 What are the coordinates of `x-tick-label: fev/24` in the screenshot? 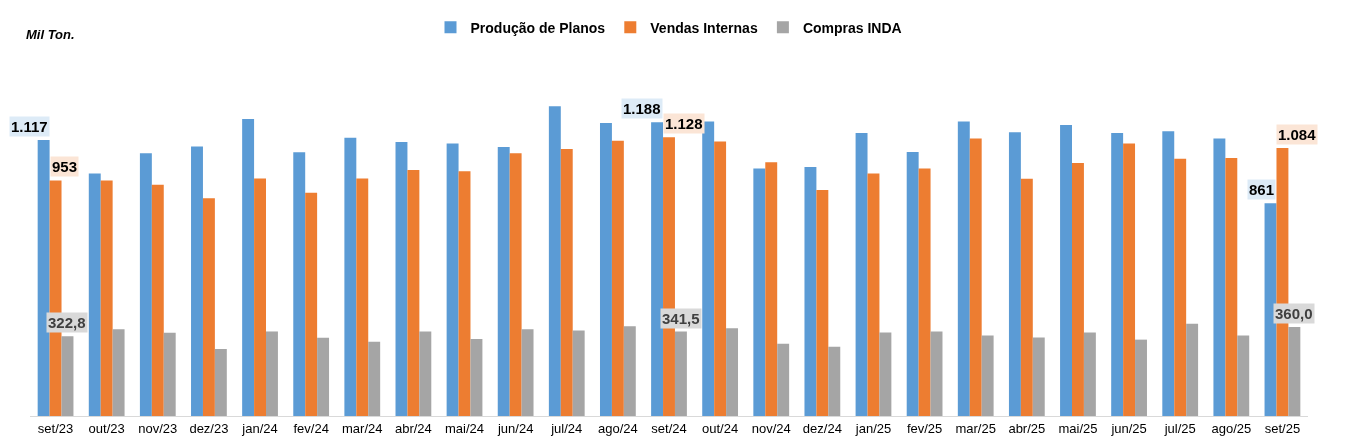 It's located at (311, 428).